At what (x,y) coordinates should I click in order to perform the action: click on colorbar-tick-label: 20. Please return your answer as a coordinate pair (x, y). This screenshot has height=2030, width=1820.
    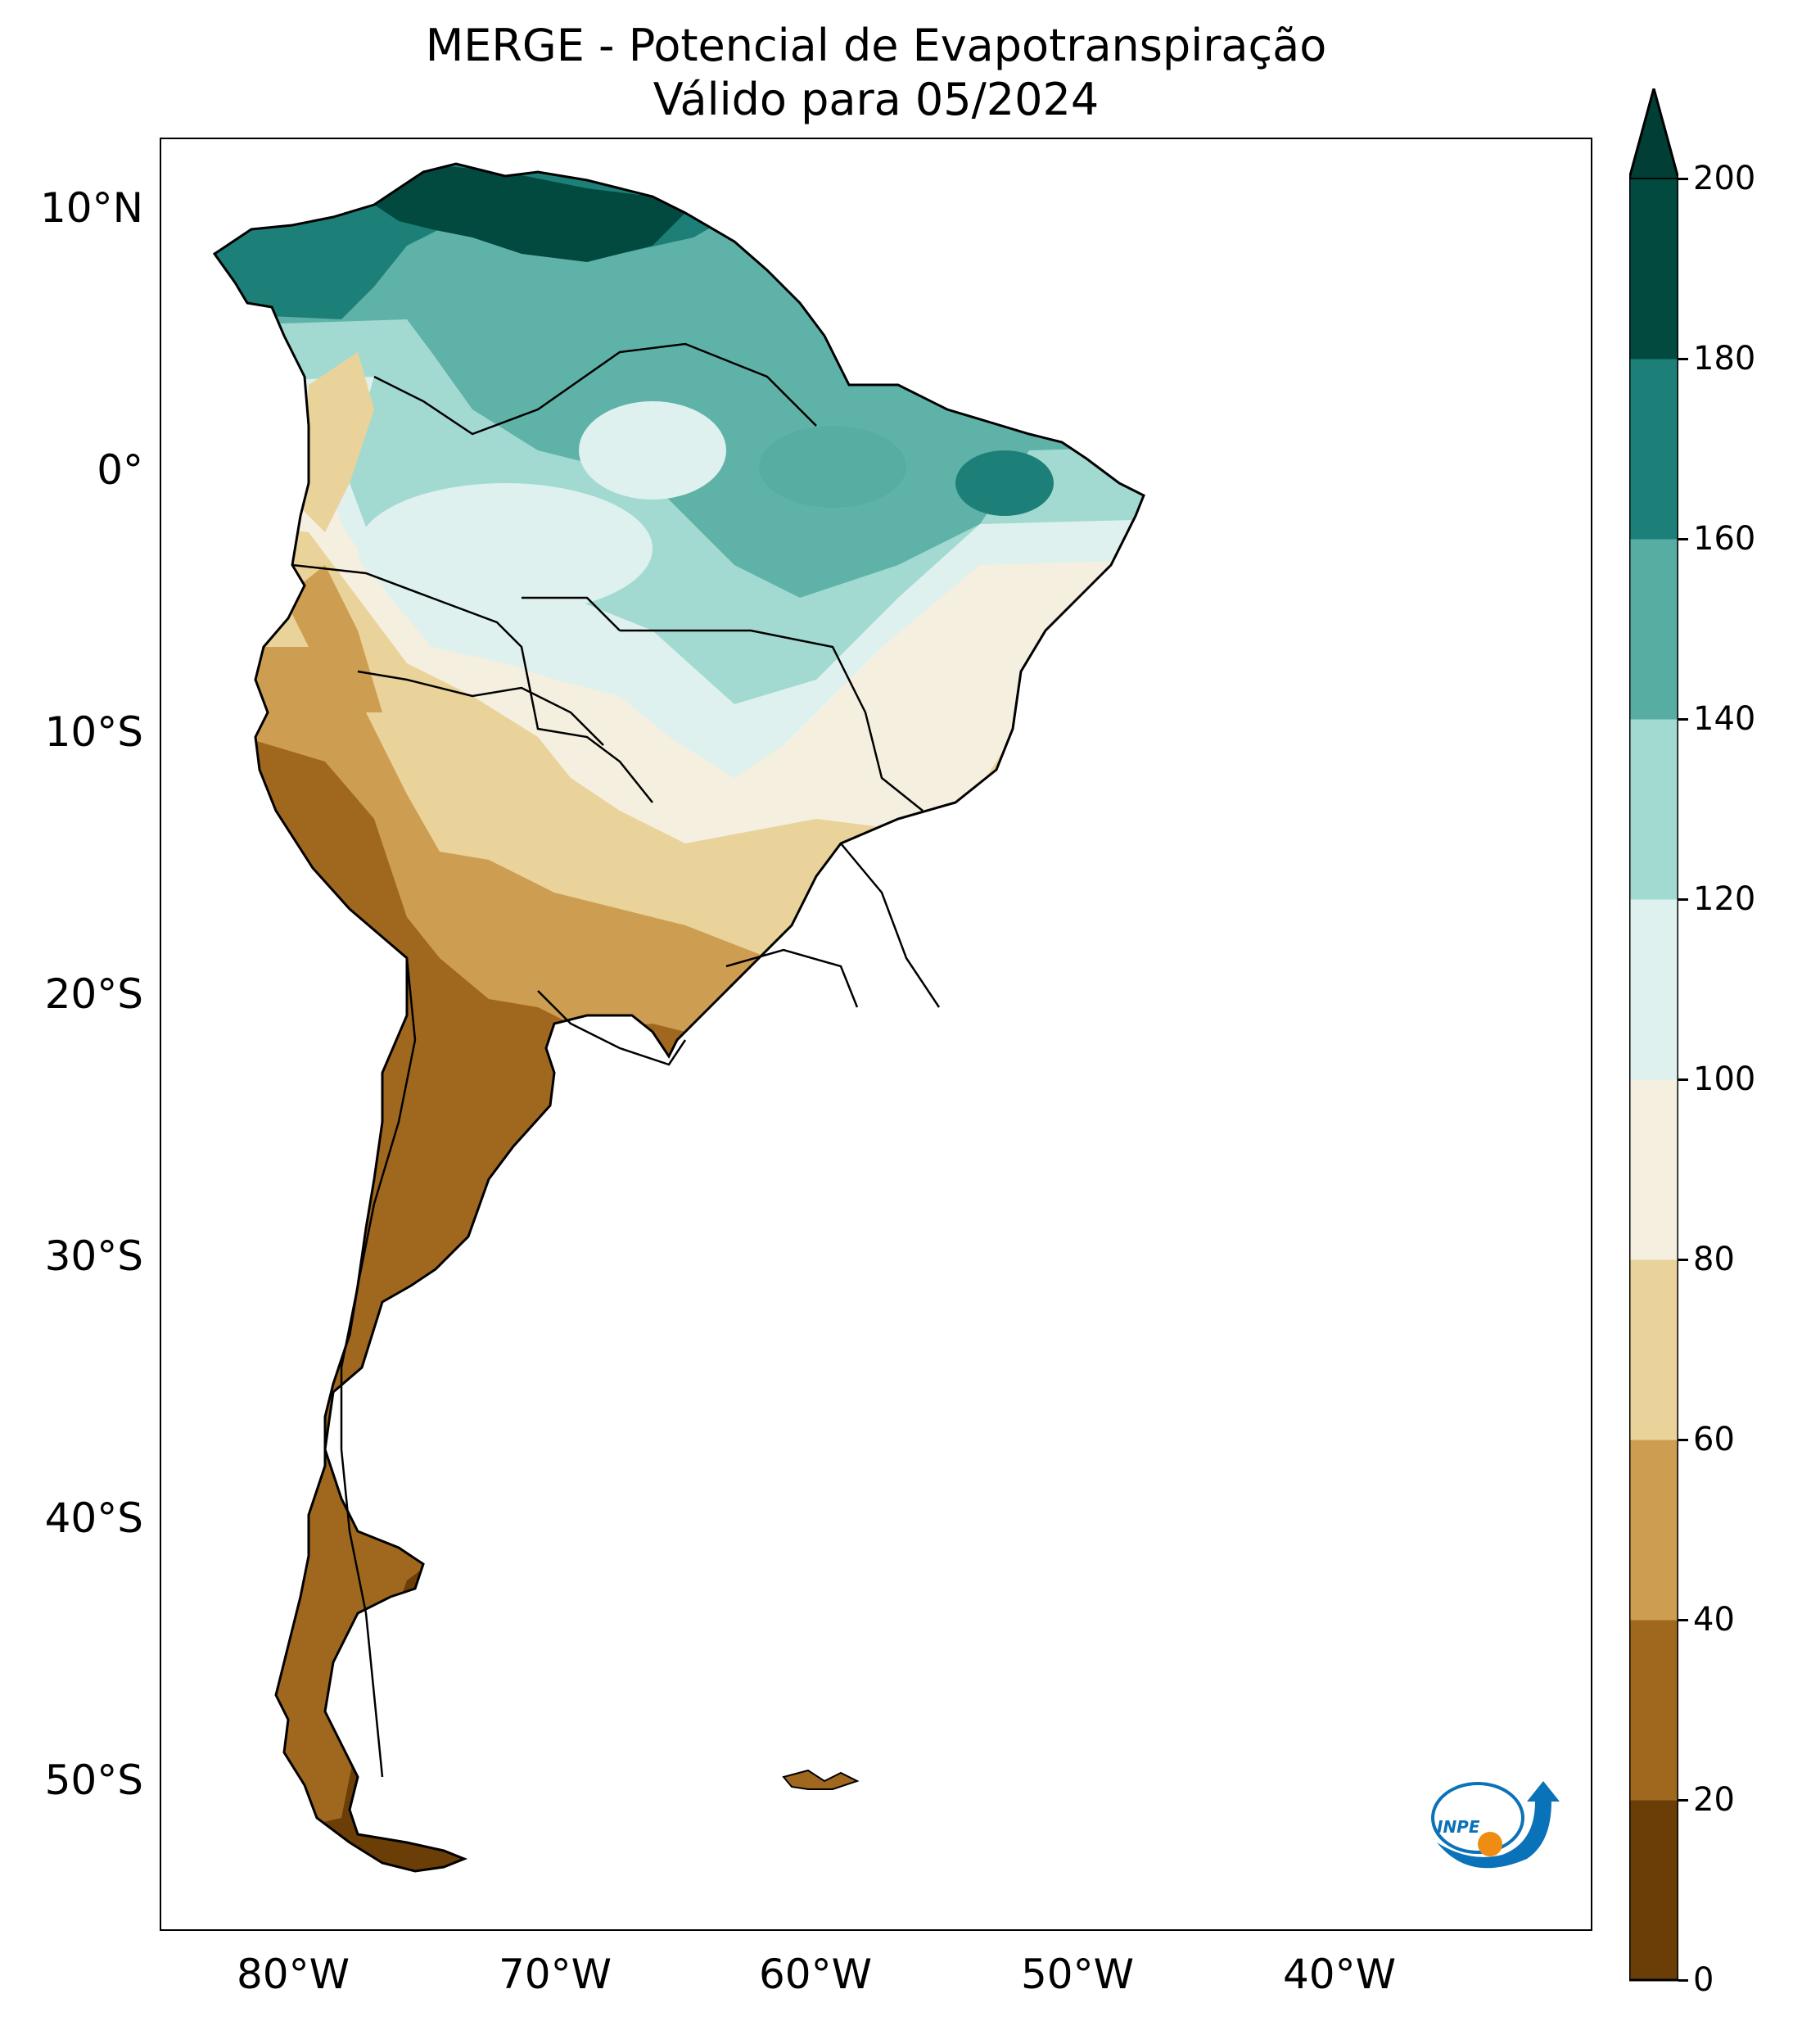
    Looking at the image, I should click on (1714, 1800).